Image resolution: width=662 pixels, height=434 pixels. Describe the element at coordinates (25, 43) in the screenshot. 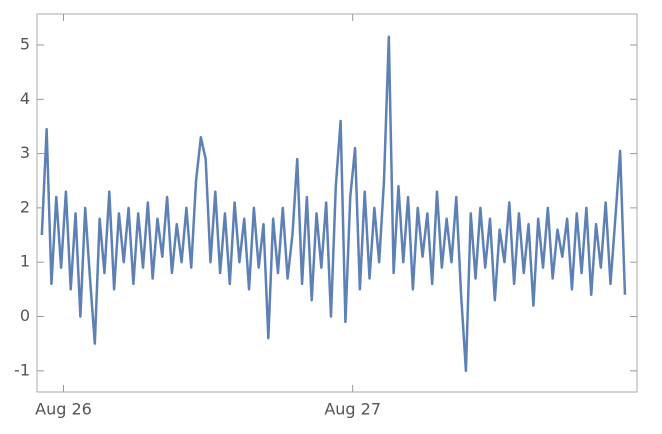

I see `y-tick-label: 5` at that location.